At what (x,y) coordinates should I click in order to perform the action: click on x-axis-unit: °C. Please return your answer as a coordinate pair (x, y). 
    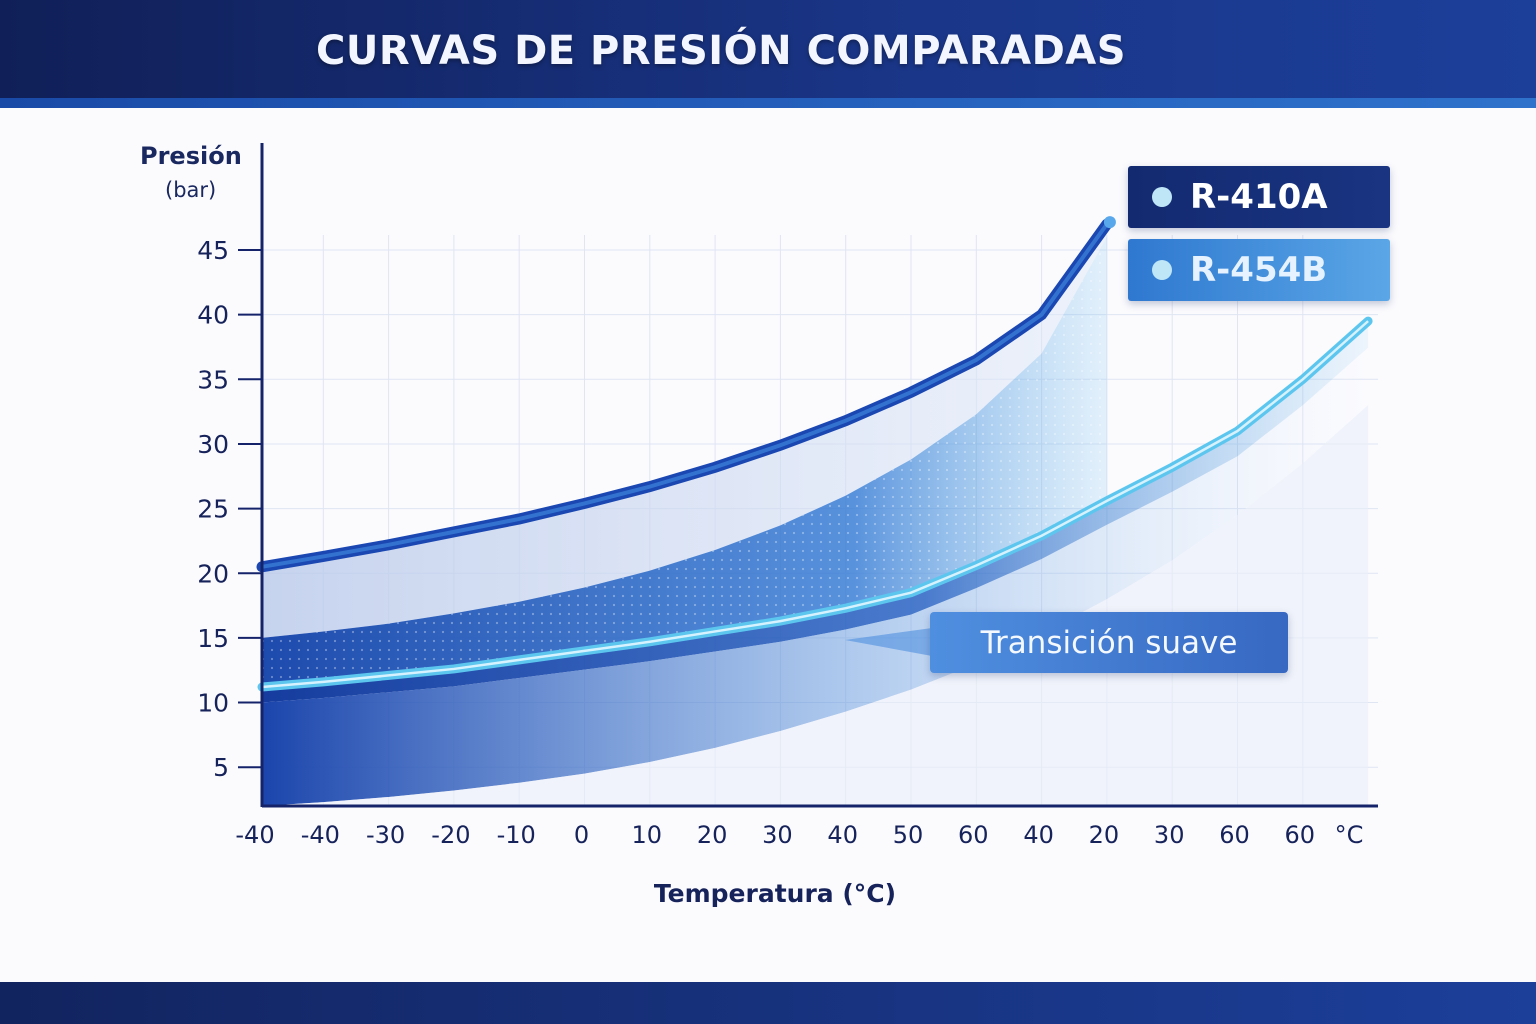
    Looking at the image, I should click on (1349, 835).